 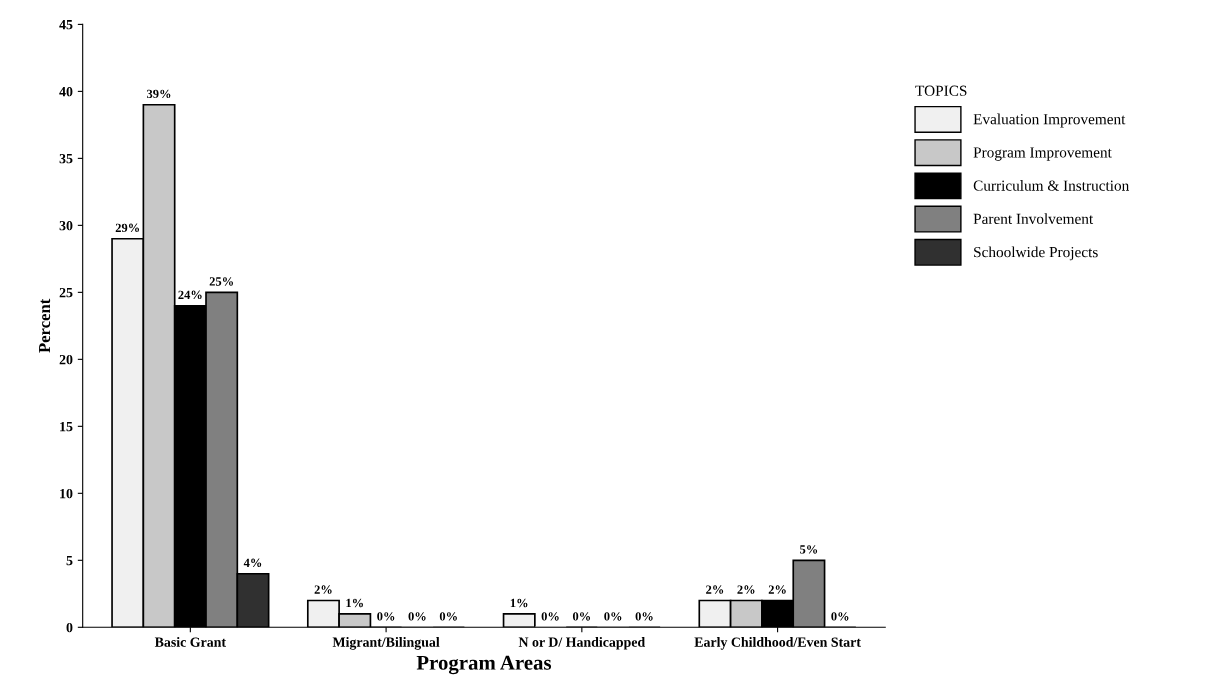 I want to click on data-label: 25%, so click(x=221, y=281).